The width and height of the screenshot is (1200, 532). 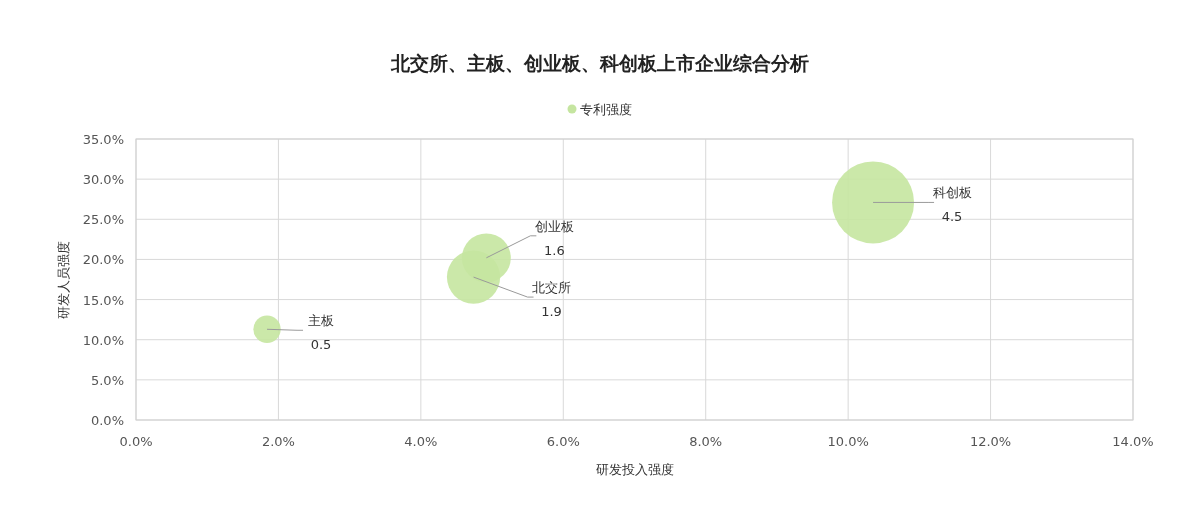 I want to click on data-label: 0.5, so click(x=321, y=345).